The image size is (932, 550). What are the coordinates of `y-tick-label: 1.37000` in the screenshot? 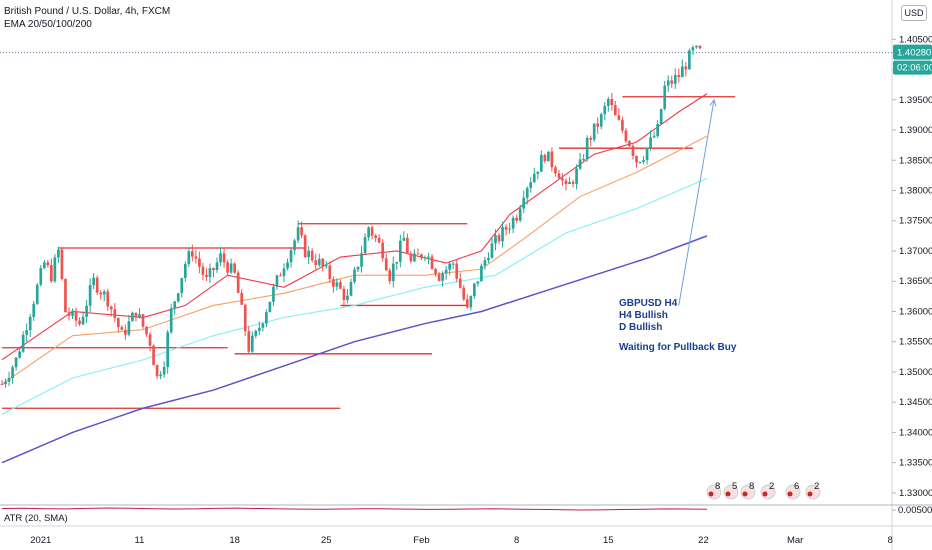 It's located at (915, 251).